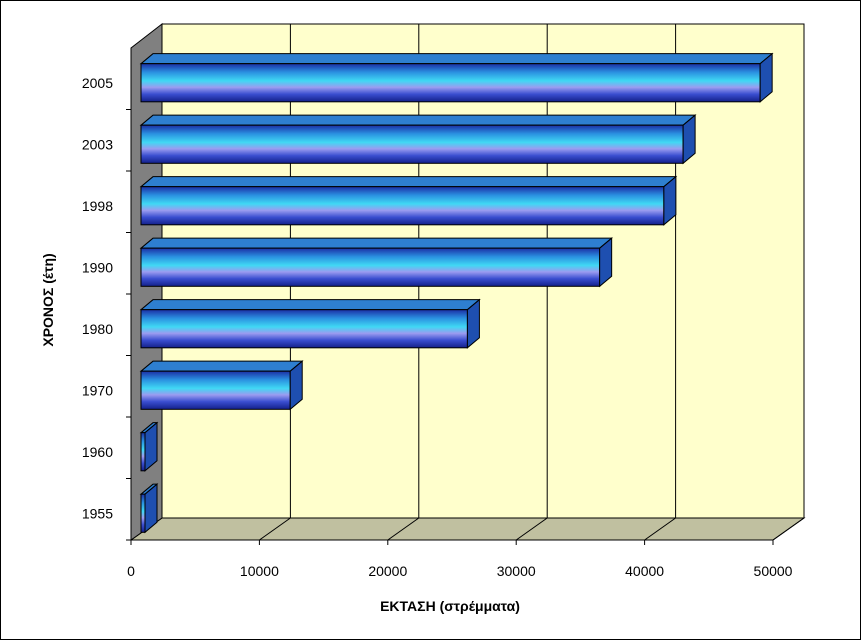 The height and width of the screenshot is (642, 863). What do you see at coordinates (131, 571) in the screenshot?
I see `x-tick-label: 0` at bounding box center [131, 571].